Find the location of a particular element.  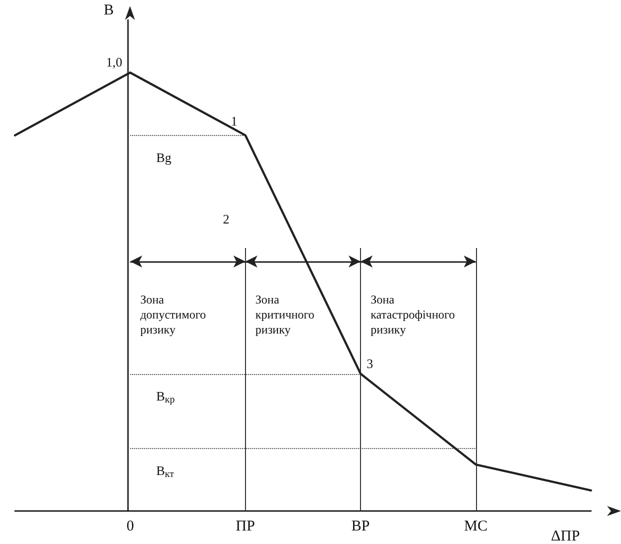

x-tick-label: 0 is located at coordinates (130, 526).